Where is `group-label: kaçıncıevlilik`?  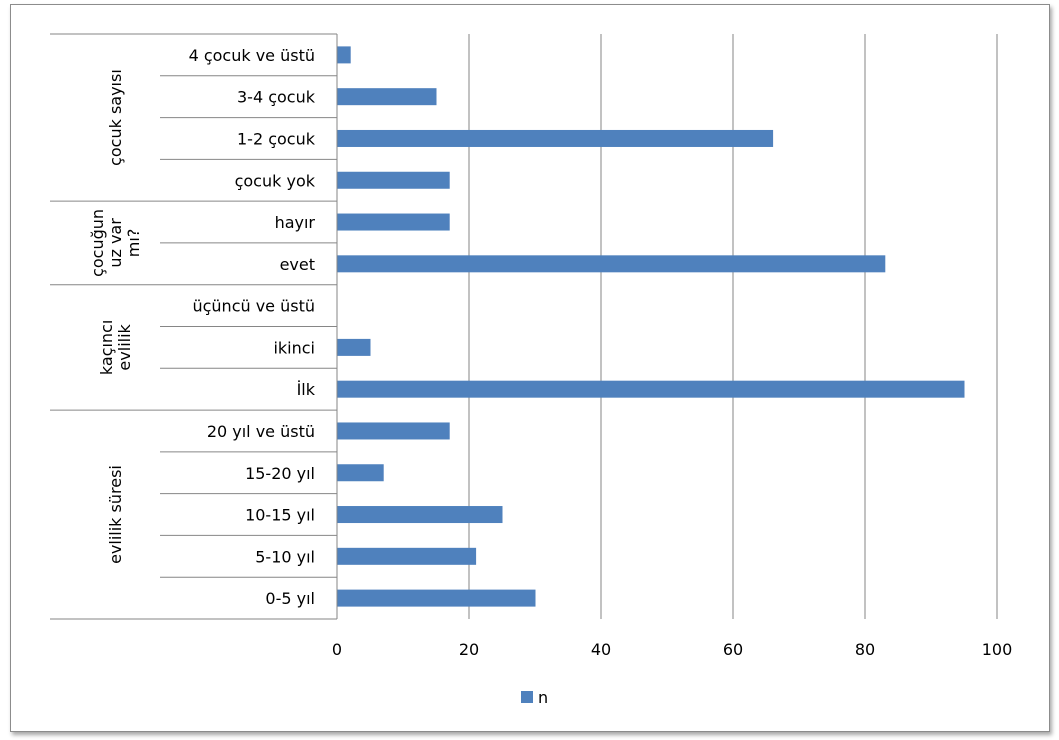
group-label: kaçıncıevlilik is located at coordinates (115, 347).